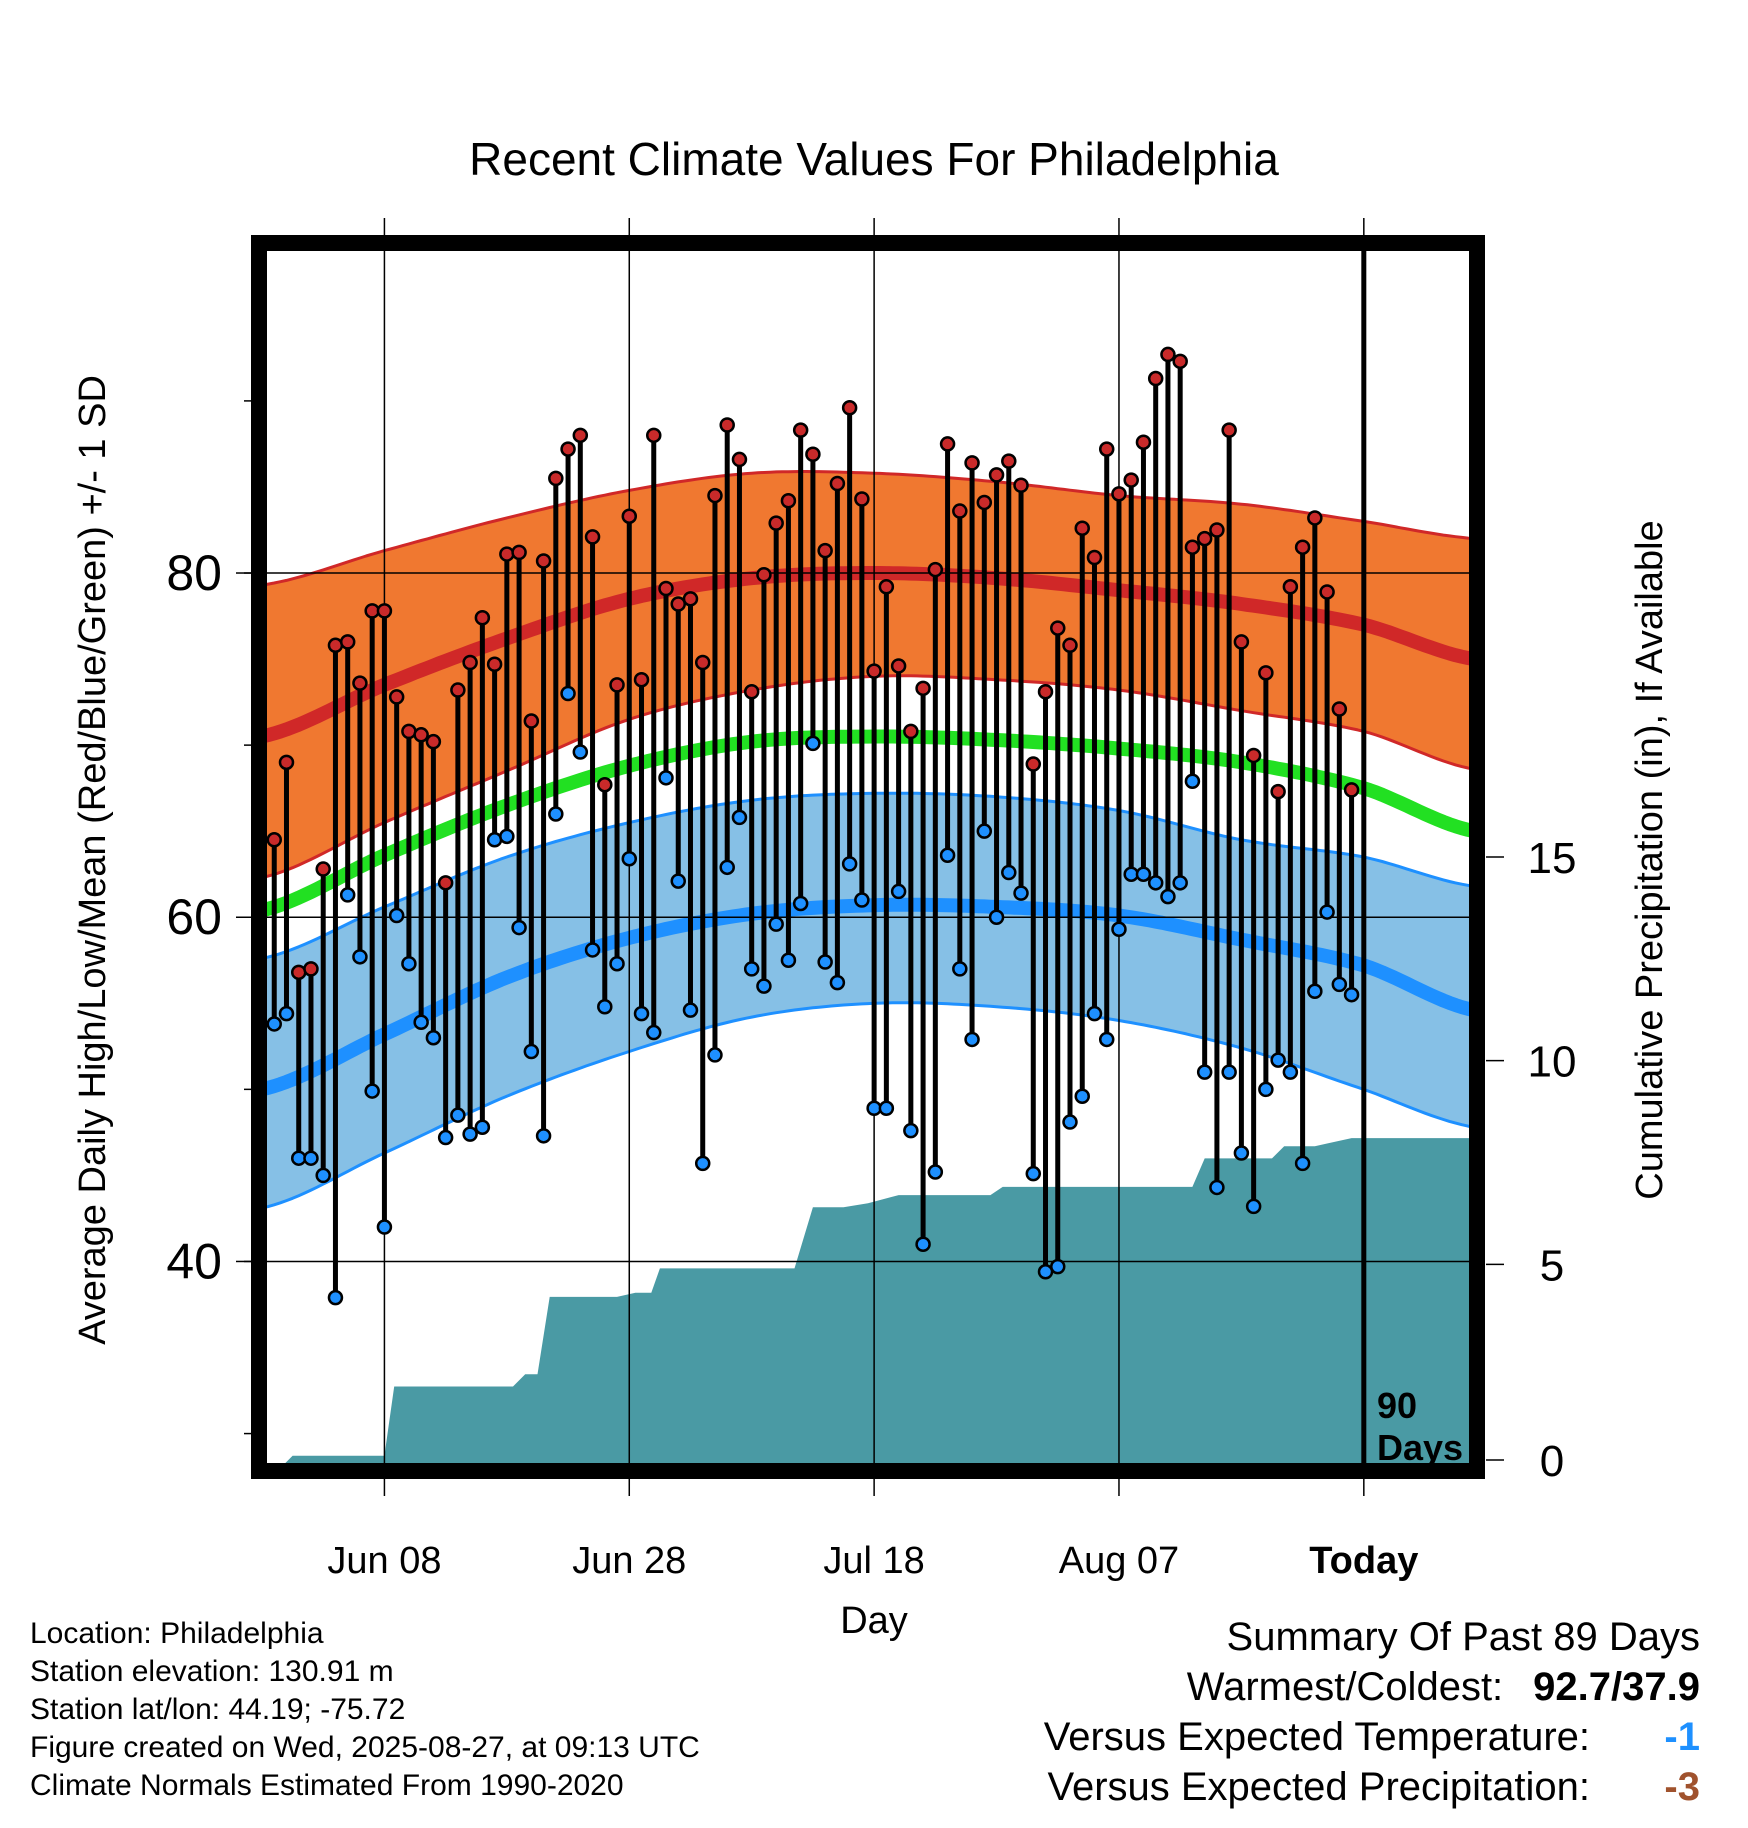 The height and width of the screenshot is (1828, 1748). Describe the element at coordinates (1552, 858) in the screenshot. I see `y2-tick-label: 15` at that location.